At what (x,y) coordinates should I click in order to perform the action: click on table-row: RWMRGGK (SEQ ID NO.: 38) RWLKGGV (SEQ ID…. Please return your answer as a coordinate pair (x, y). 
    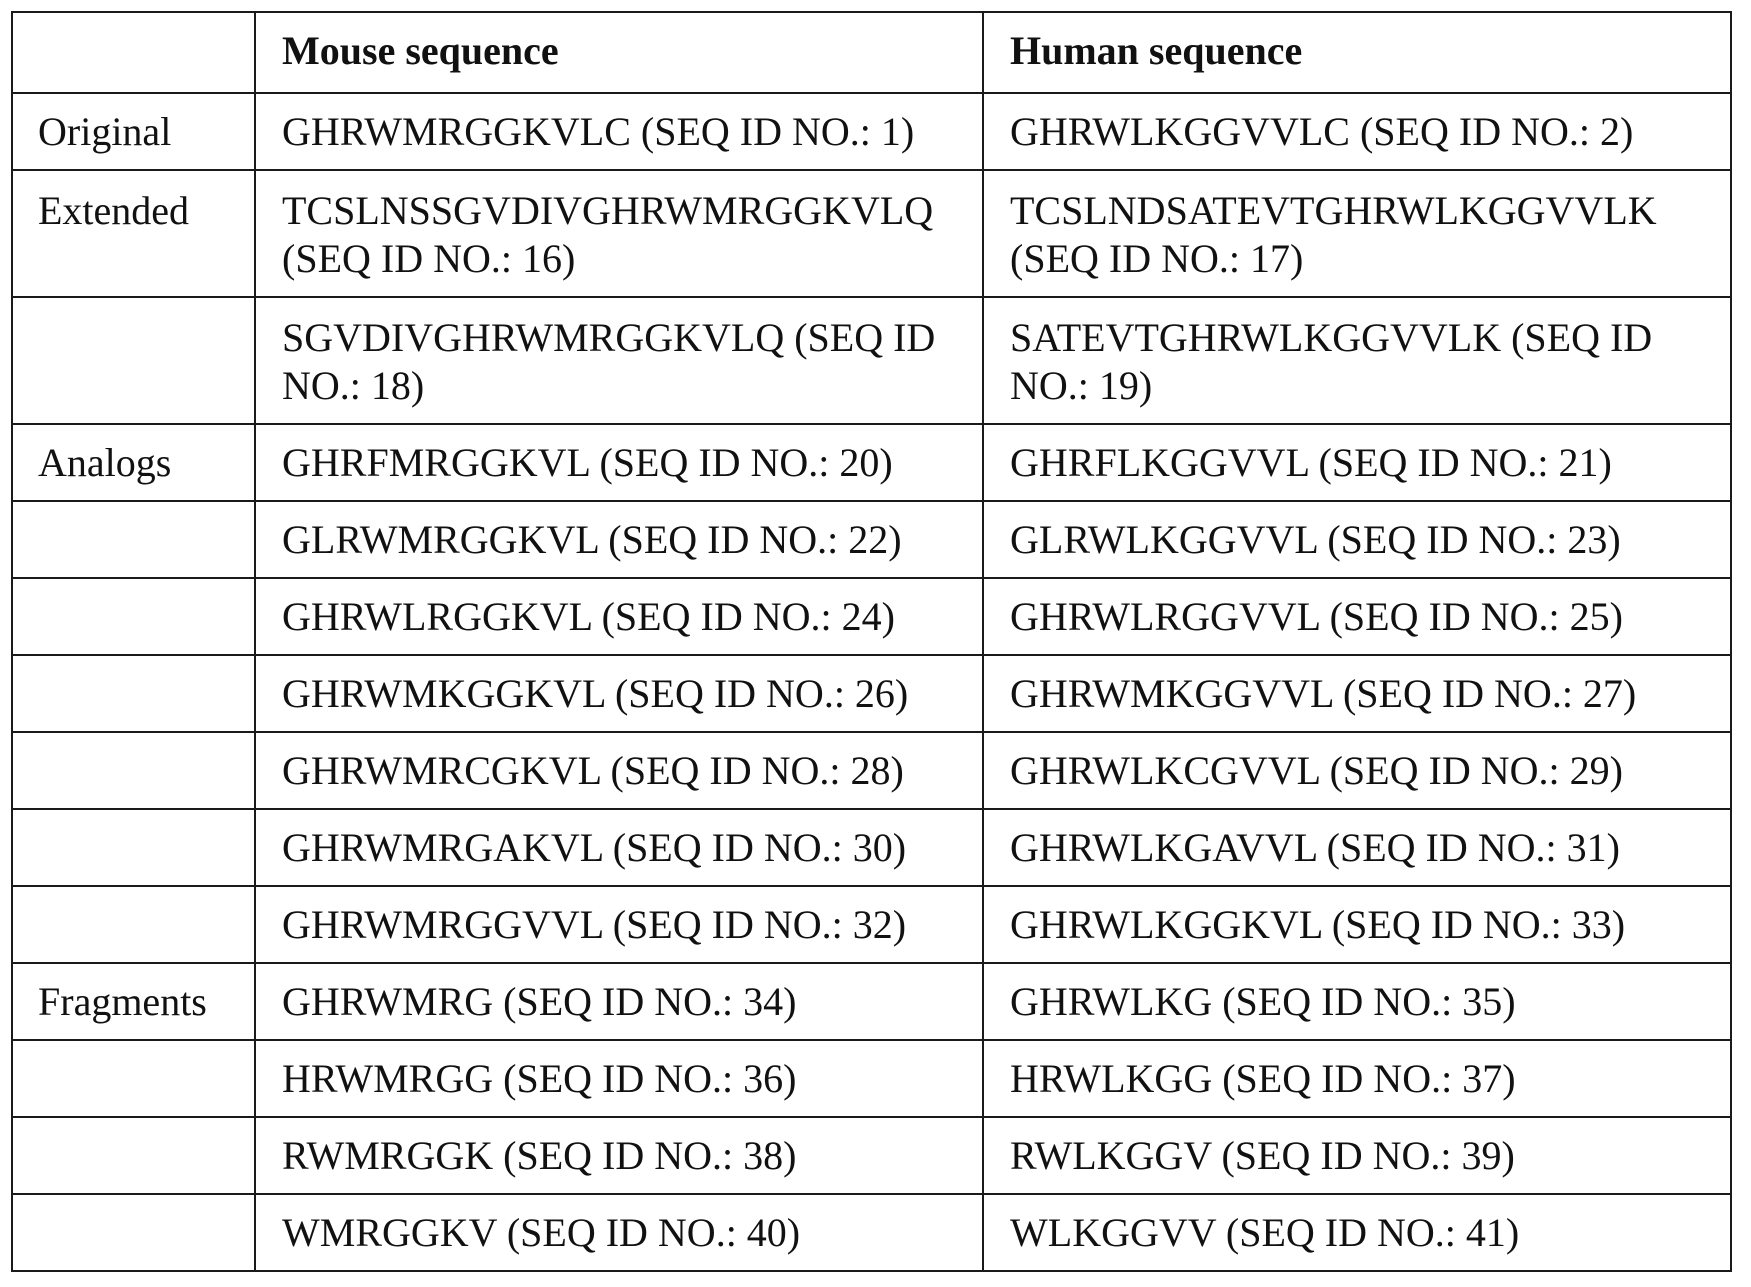
    Looking at the image, I should click on (871, 1155).